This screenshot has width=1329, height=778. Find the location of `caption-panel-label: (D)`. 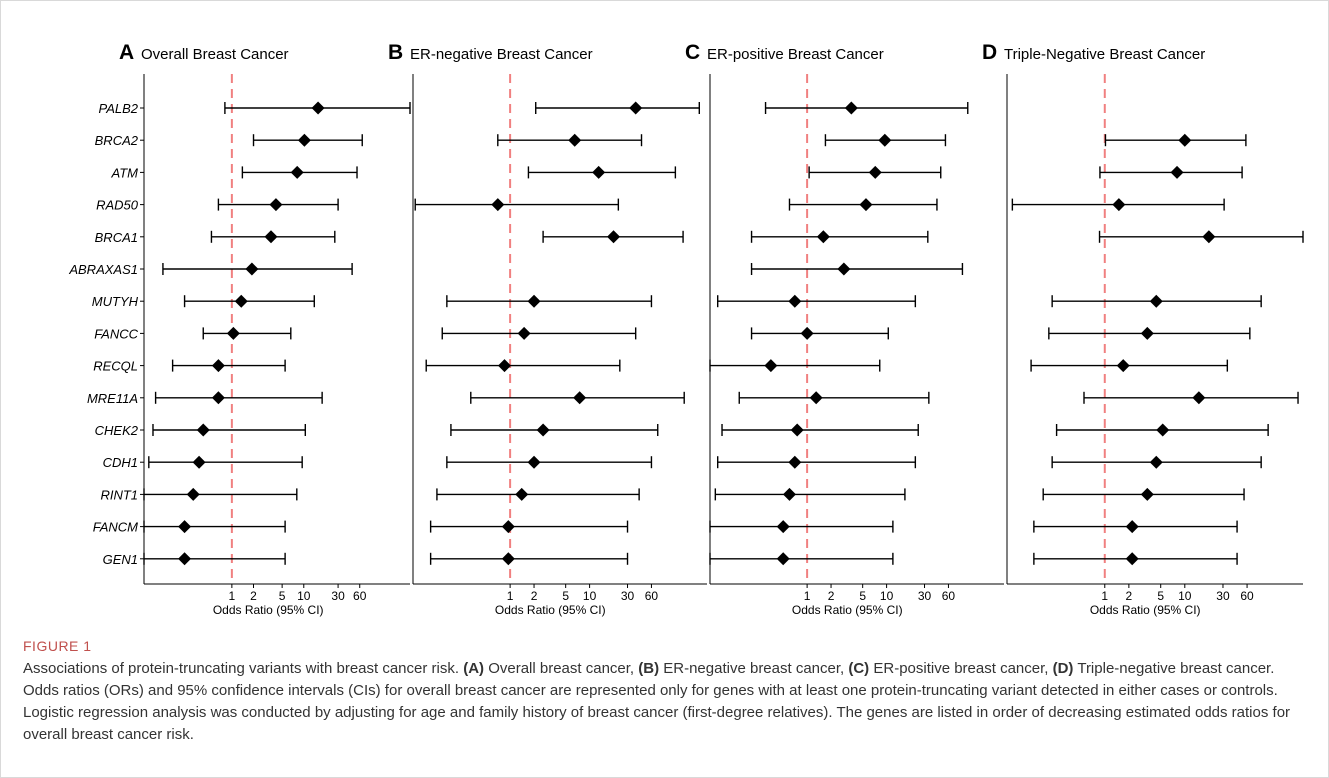

caption-panel-label: (D) is located at coordinates (1063, 668).